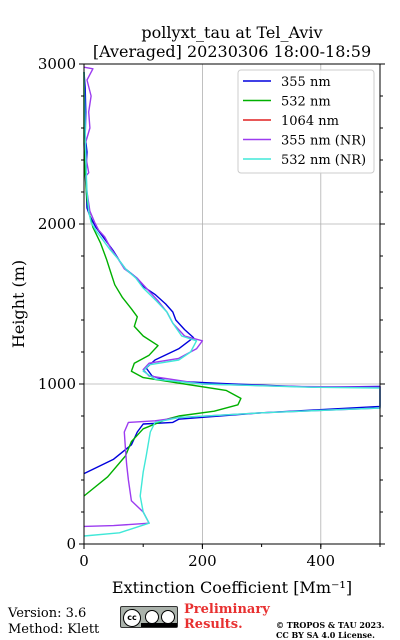  Describe the element at coordinates (202, 561) in the screenshot. I see `x-tick-label: 200` at that location.